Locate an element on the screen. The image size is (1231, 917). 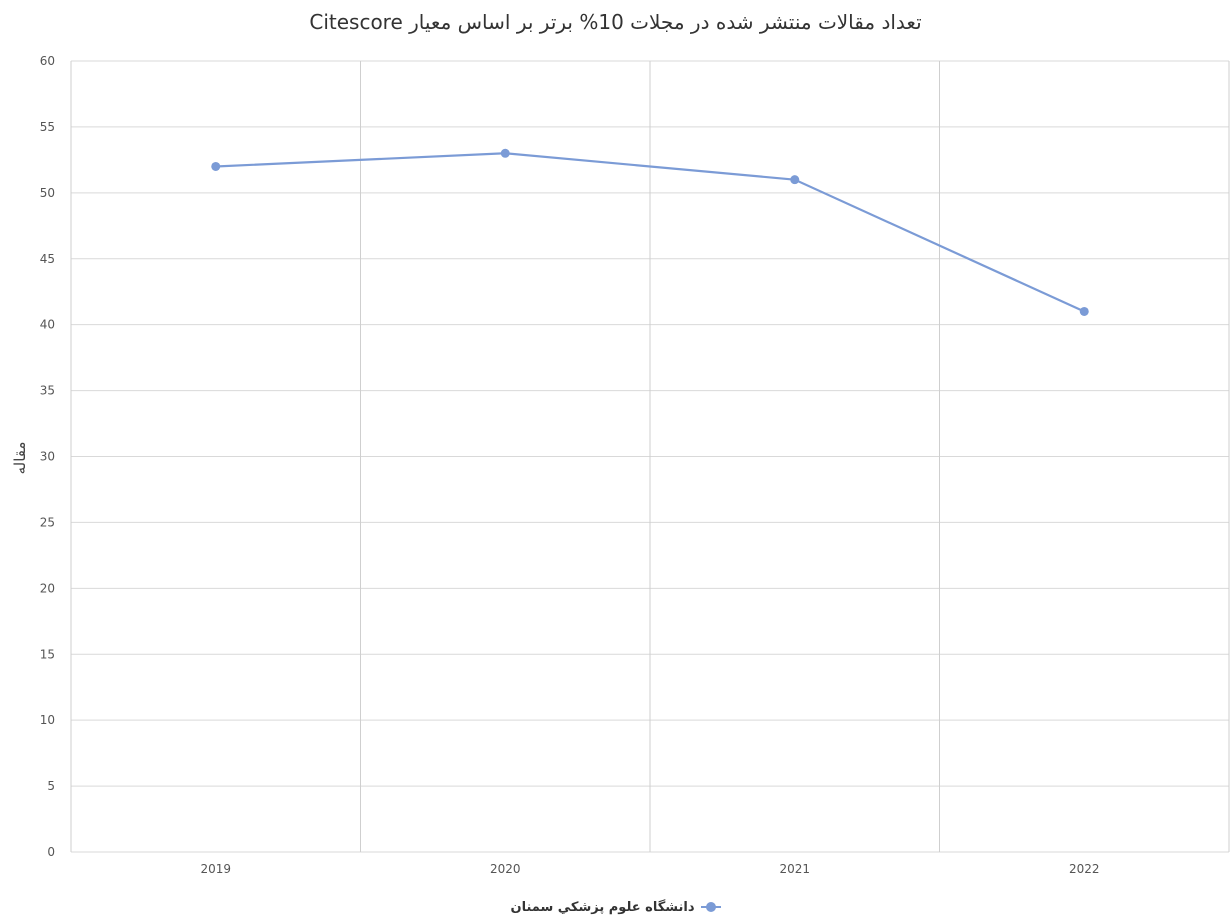
y-tick-label: 35 is located at coordinates (47, 391).